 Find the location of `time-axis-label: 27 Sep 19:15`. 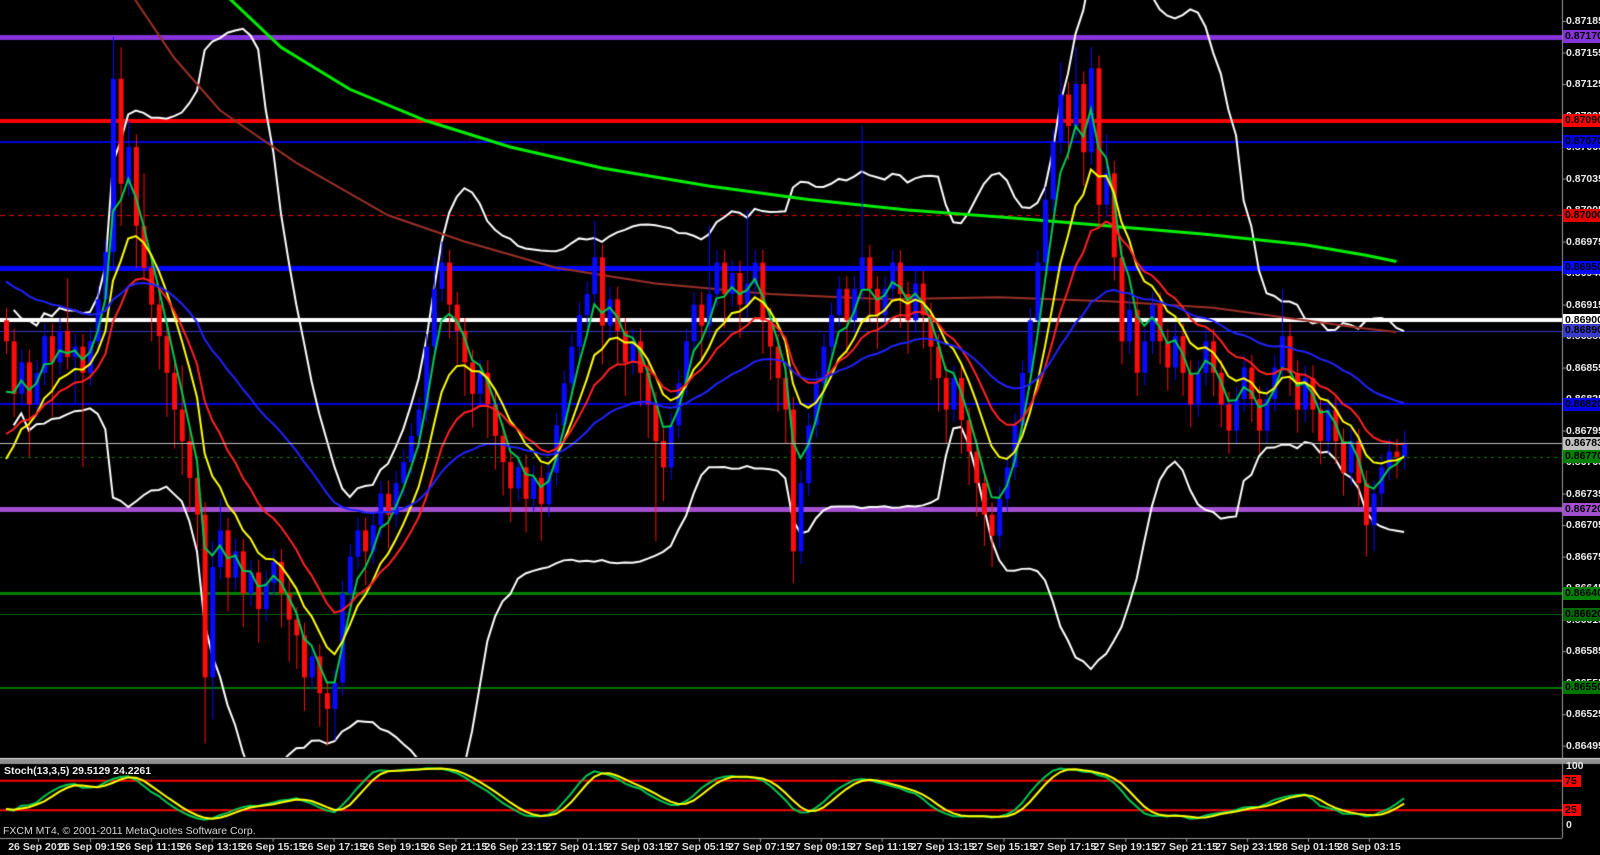

time-axis-label: 27 Sep 19:15 is located at coordinates (1125, 847).